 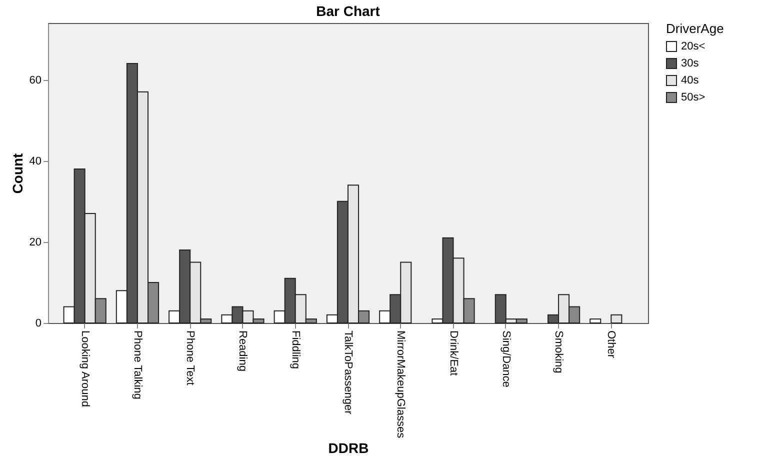 I want to click on x-tick-label: Reading, so click(x=242, y=351).